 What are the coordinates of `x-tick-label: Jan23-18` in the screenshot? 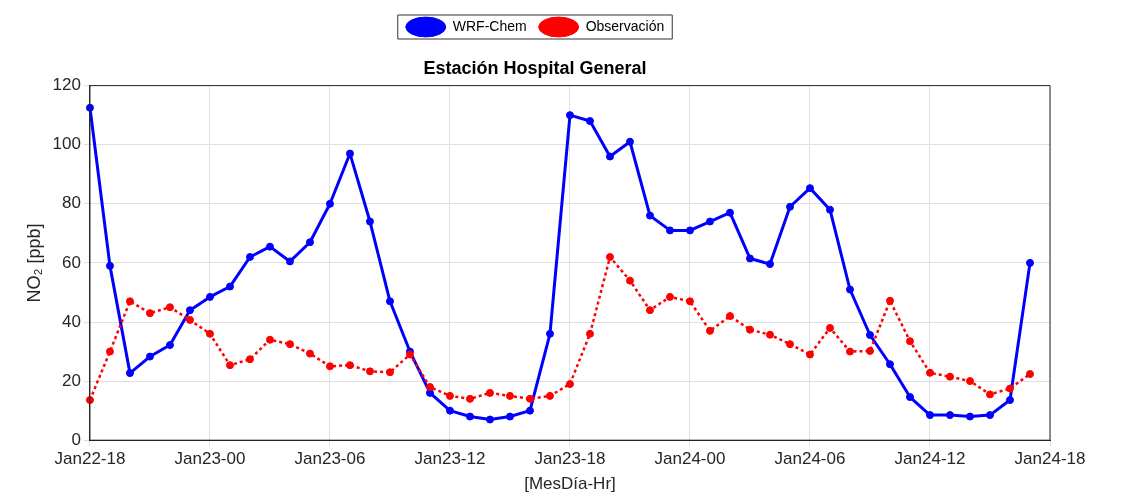 It's located at (570, 459).